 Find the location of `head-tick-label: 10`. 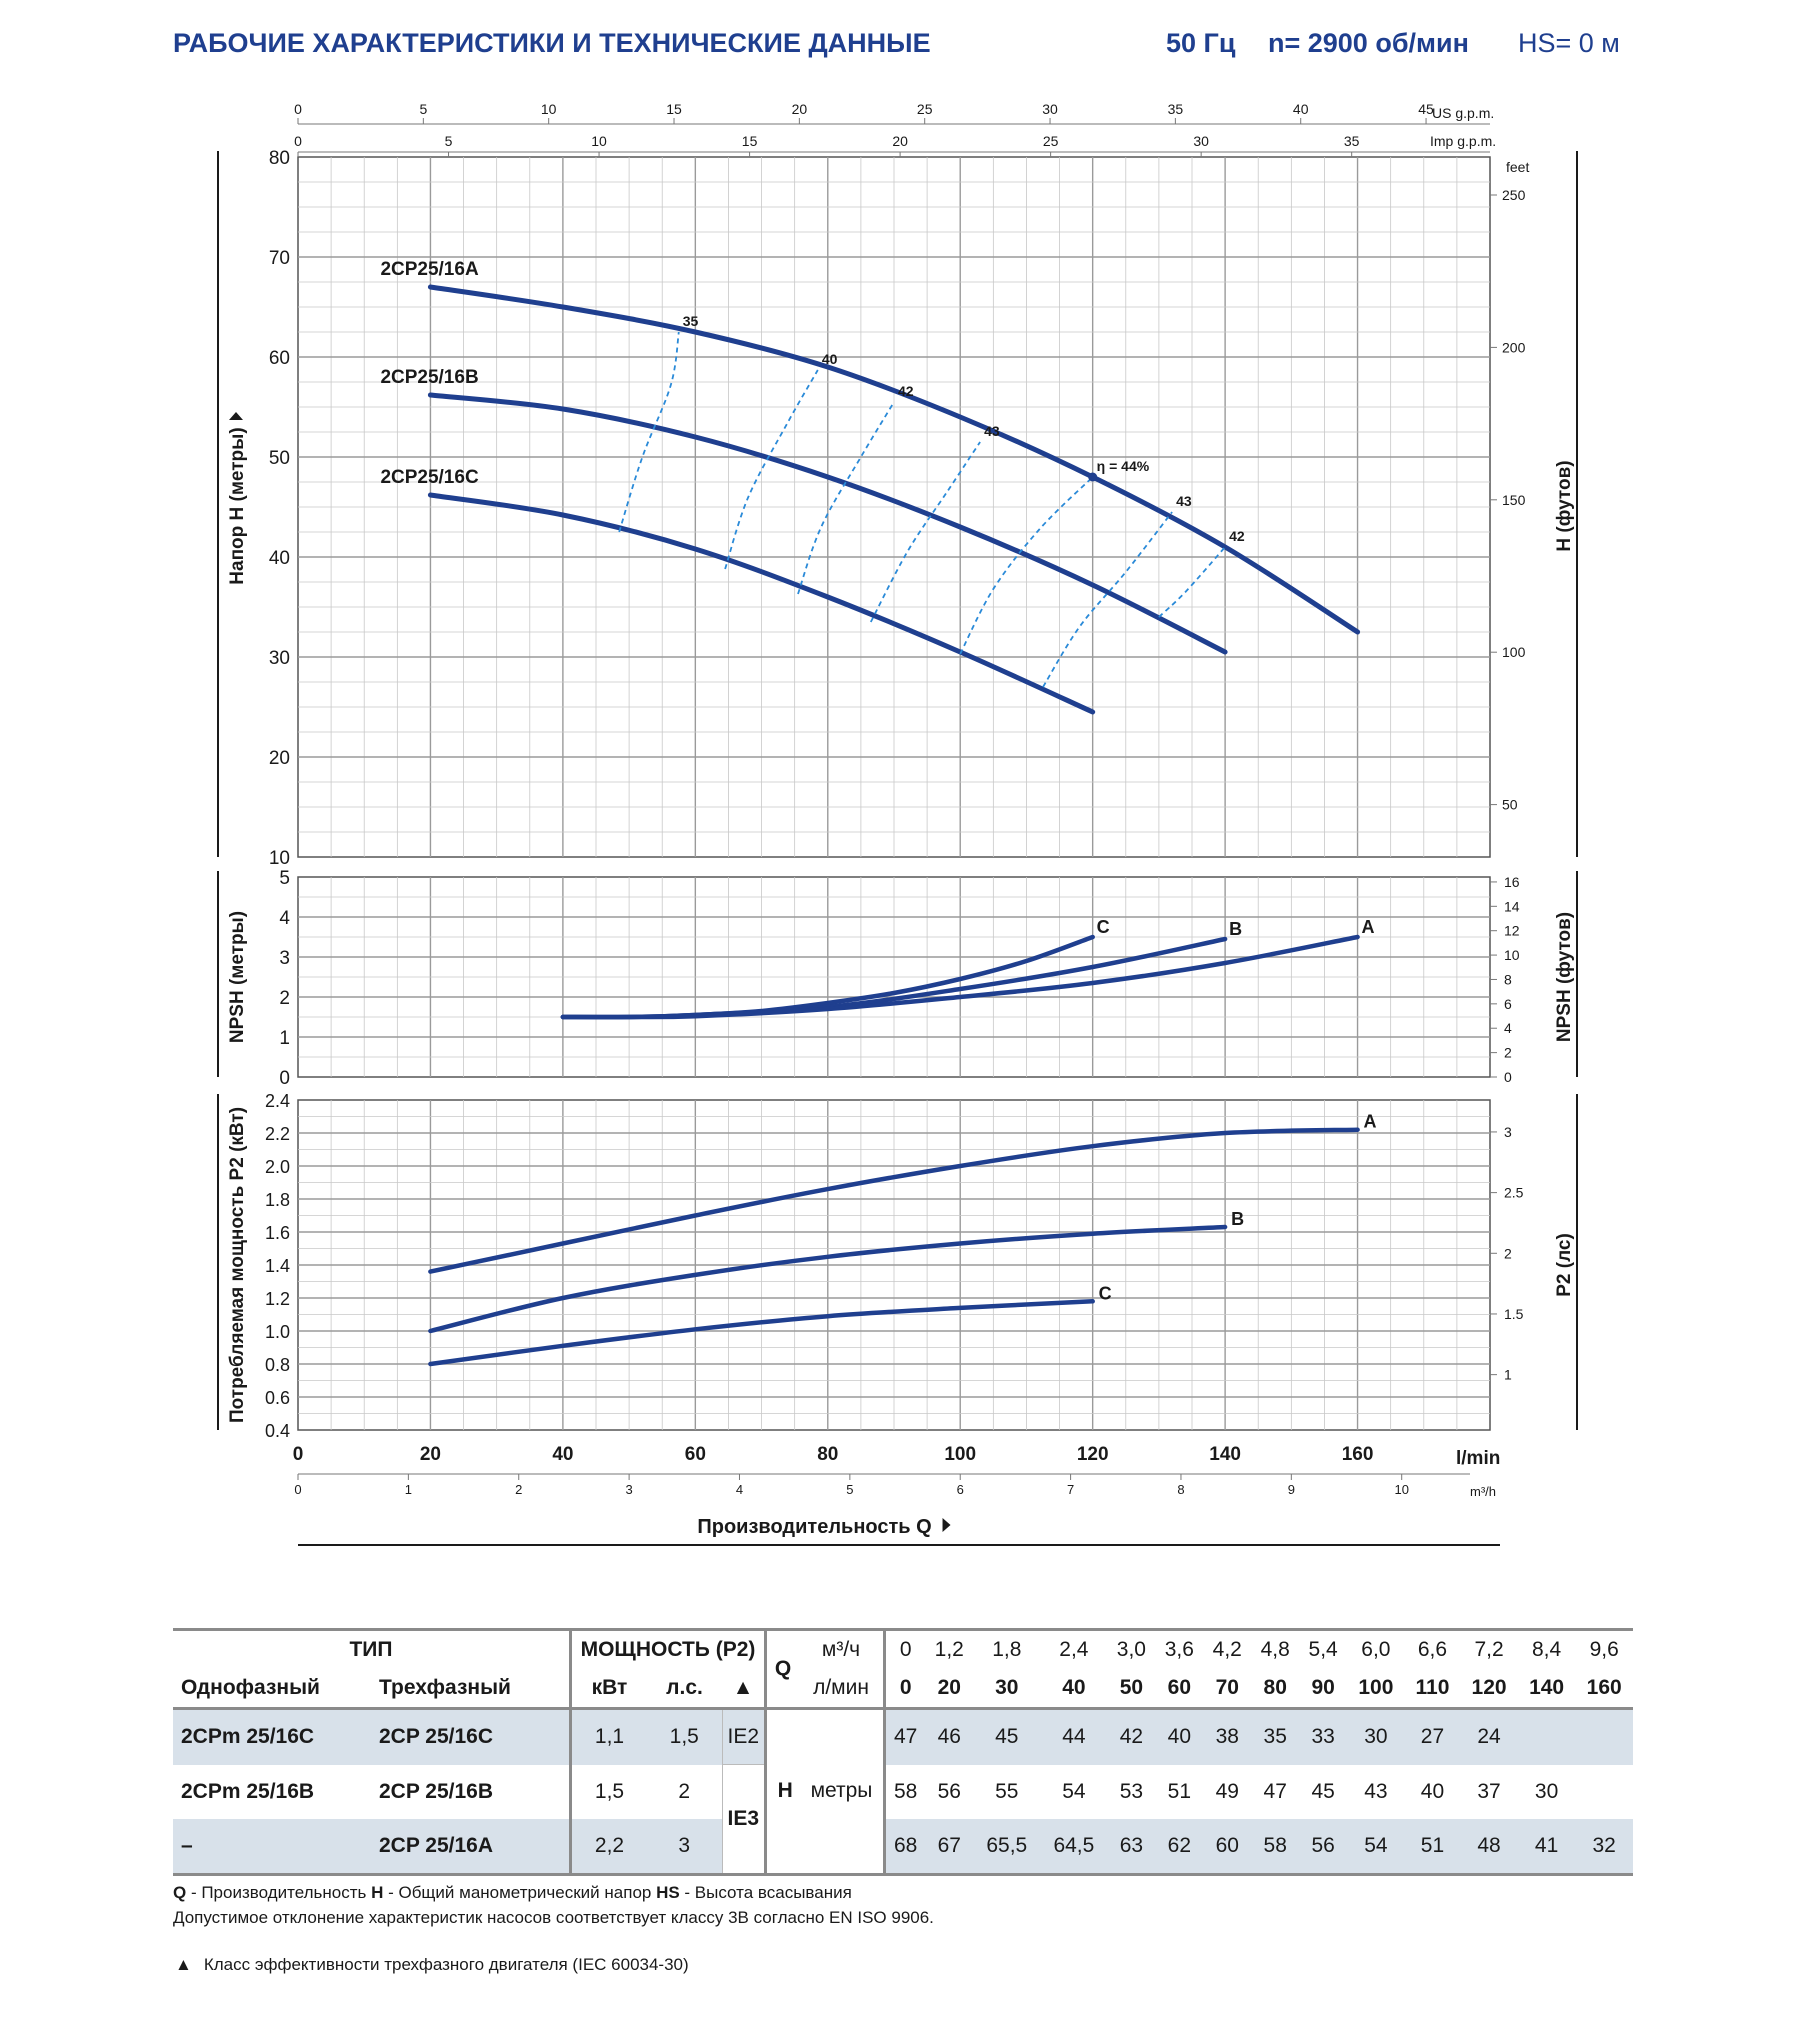

head-tick-label: 10 is located at coordinates (279, 858).